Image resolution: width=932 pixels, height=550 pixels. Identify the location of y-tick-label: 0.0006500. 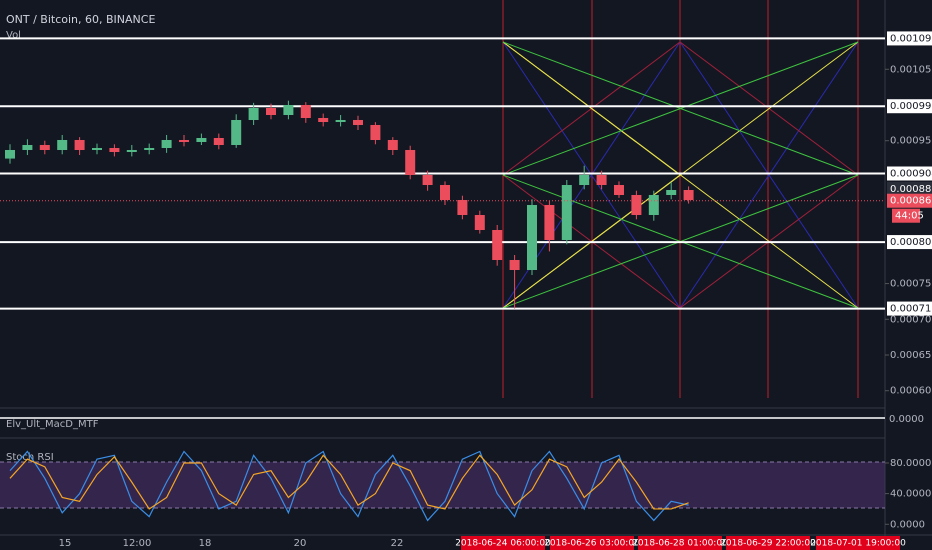
(911, 355).